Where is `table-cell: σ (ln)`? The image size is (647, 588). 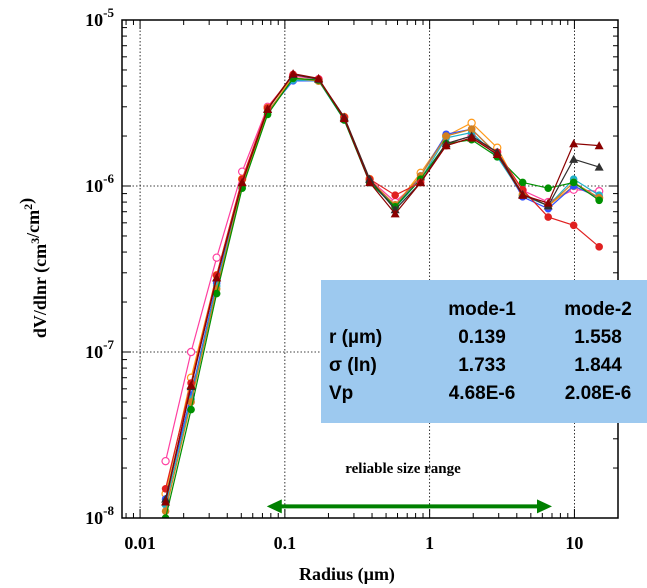 table-cell: σ (ln) is located at coordinates (353, 365).